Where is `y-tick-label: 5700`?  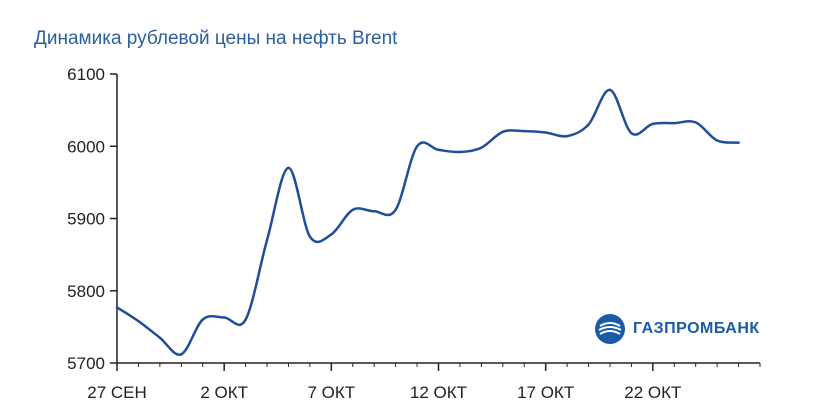
y-tick-label: 5700 is located at coordinates (86, 363).